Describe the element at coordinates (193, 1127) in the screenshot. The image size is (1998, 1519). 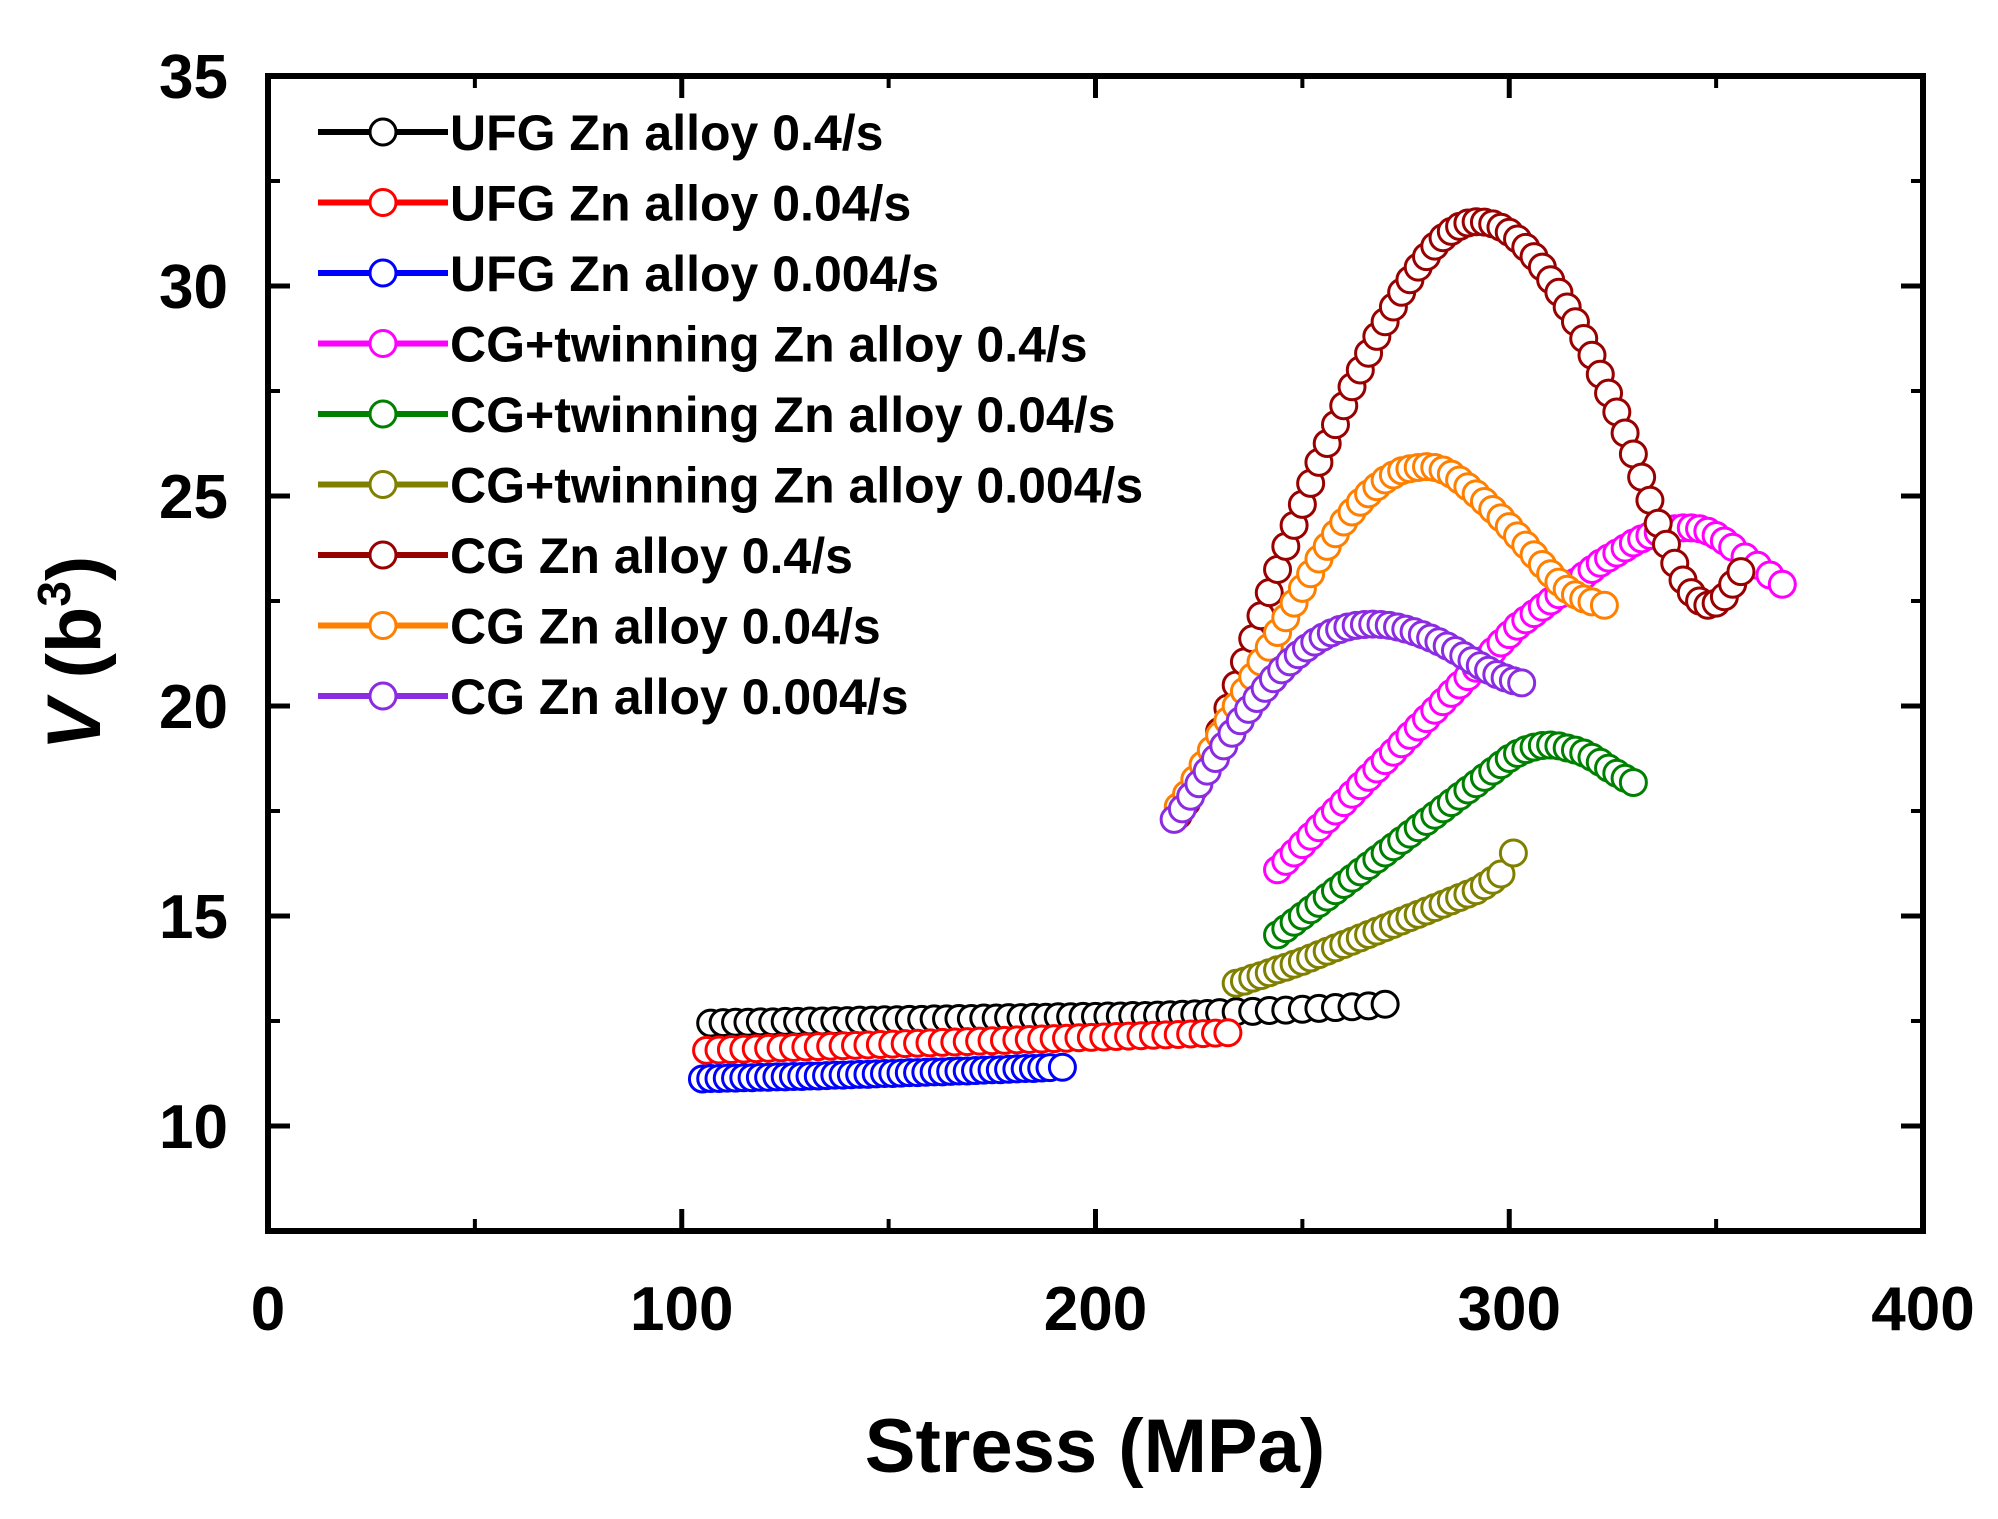
I see `y-tick-label: 10` at that location.